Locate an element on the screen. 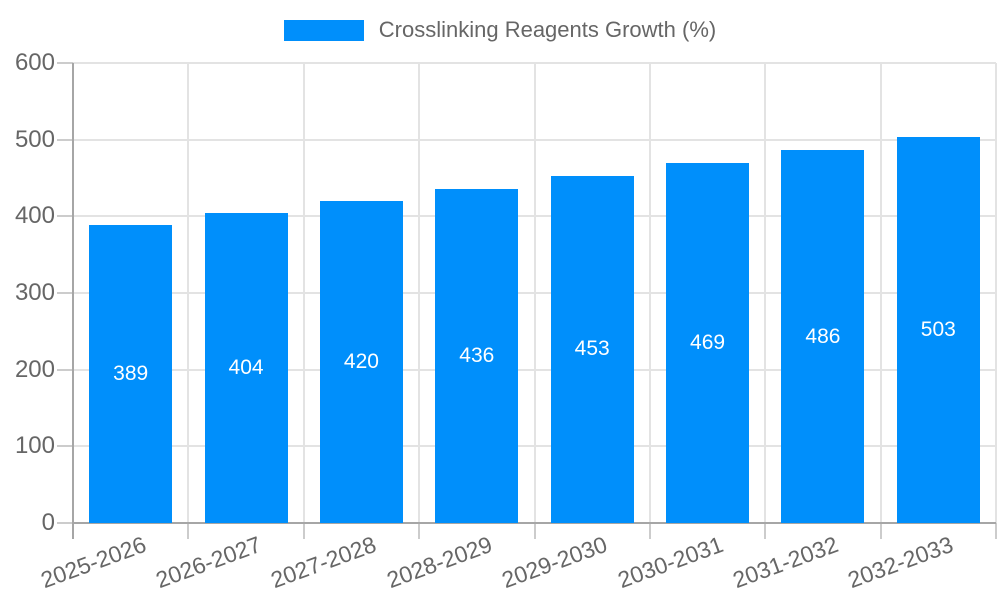  bar-value-label: 503 is located at coordinates (938, 330).